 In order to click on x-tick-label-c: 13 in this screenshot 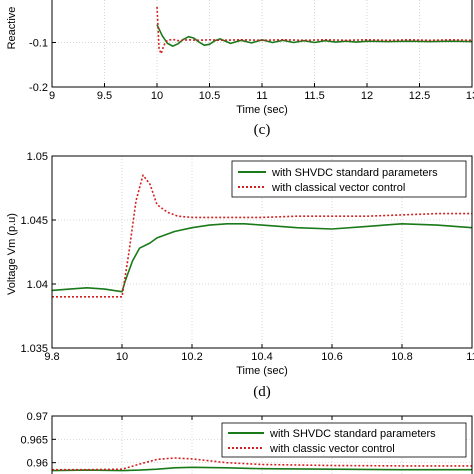, I will do `click(470, 96)`.